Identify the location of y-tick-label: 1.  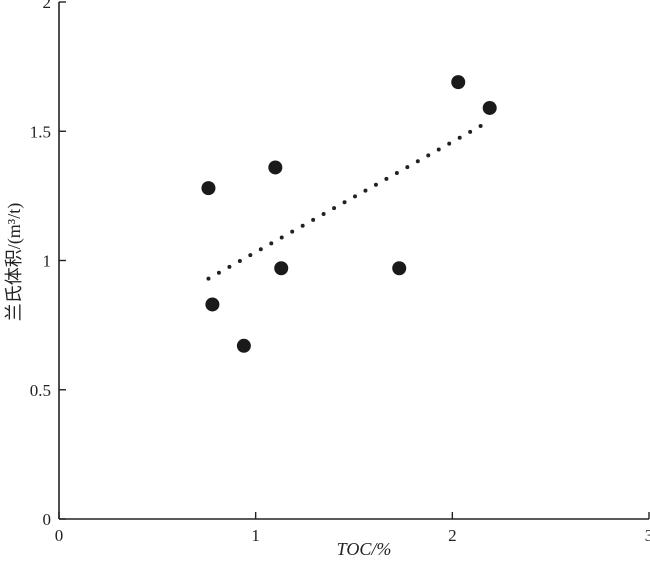
(47, 261).